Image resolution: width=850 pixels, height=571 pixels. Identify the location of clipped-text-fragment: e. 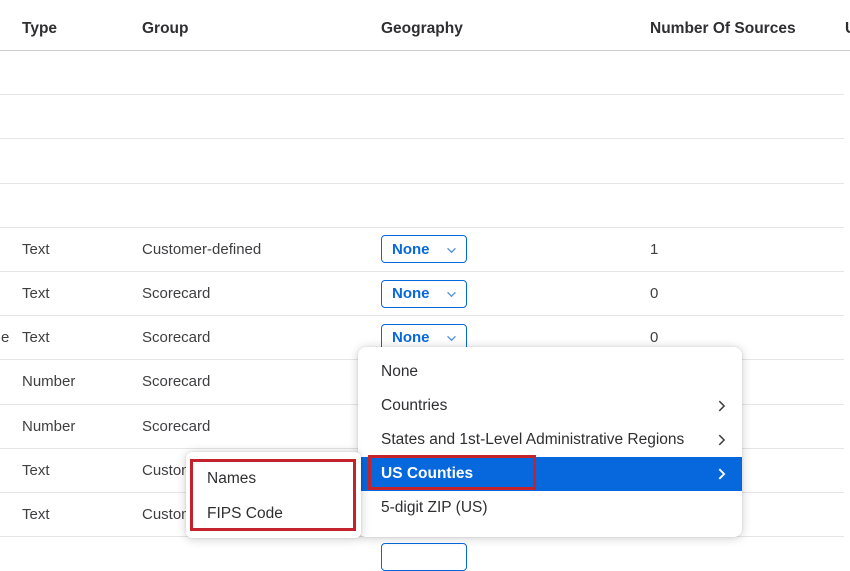
(5, 338).